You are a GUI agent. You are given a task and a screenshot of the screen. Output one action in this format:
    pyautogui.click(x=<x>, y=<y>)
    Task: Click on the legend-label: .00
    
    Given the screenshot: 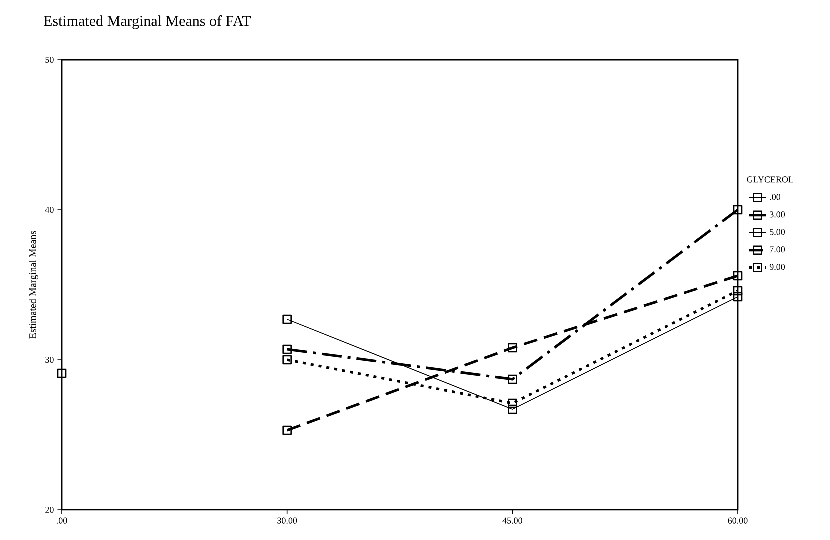 What is the action you would take?
    pyautogui.click(x=775, y=197)
    